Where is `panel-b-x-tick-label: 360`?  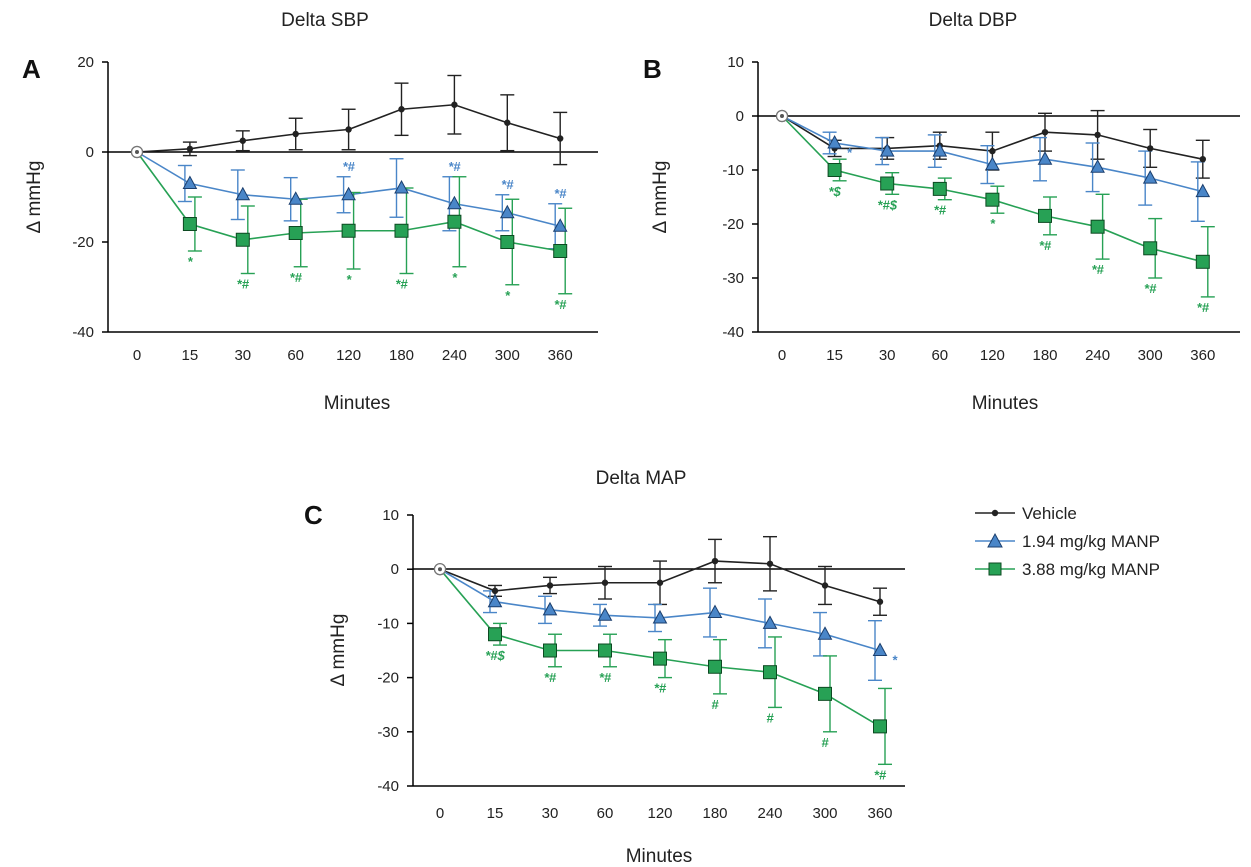 panel-b-x-tick-label: 360 is located at coordinates (1202, 355).